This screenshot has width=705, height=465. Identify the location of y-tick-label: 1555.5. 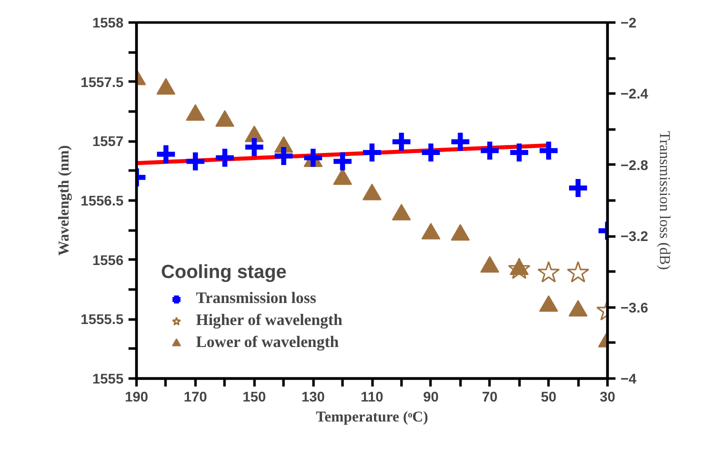
(102, 319).